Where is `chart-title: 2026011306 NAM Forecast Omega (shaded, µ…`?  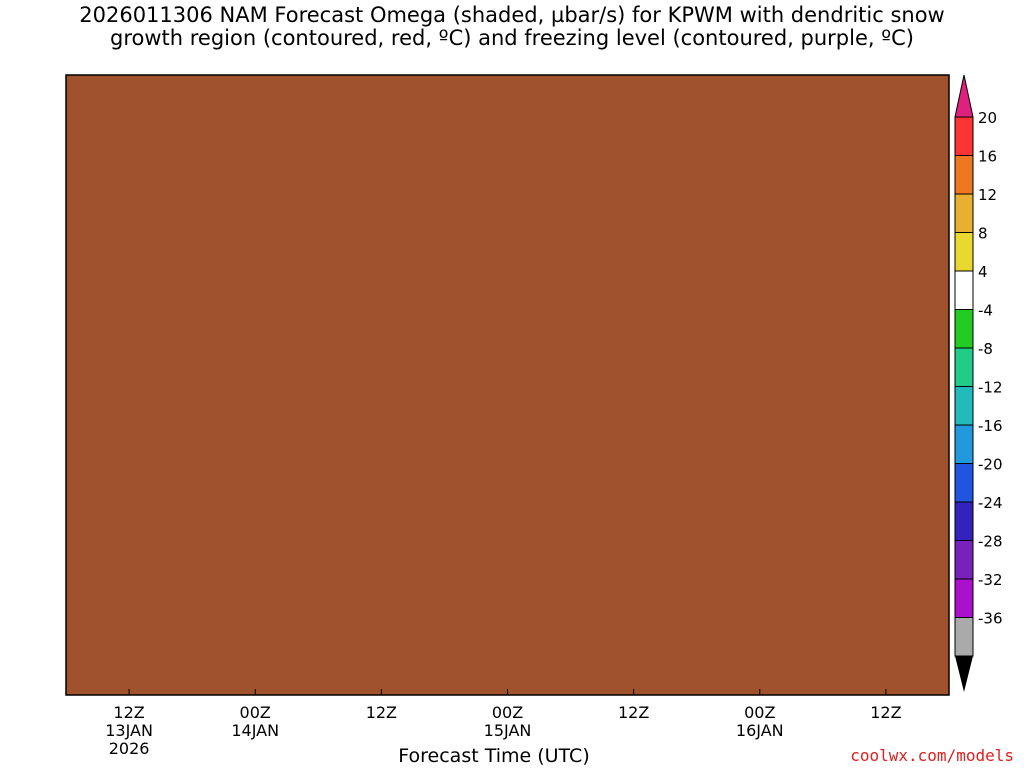 chart-title: 2026011306 NAM Forecast Omega (shaded, µ… is located at coordinates (512, 27).